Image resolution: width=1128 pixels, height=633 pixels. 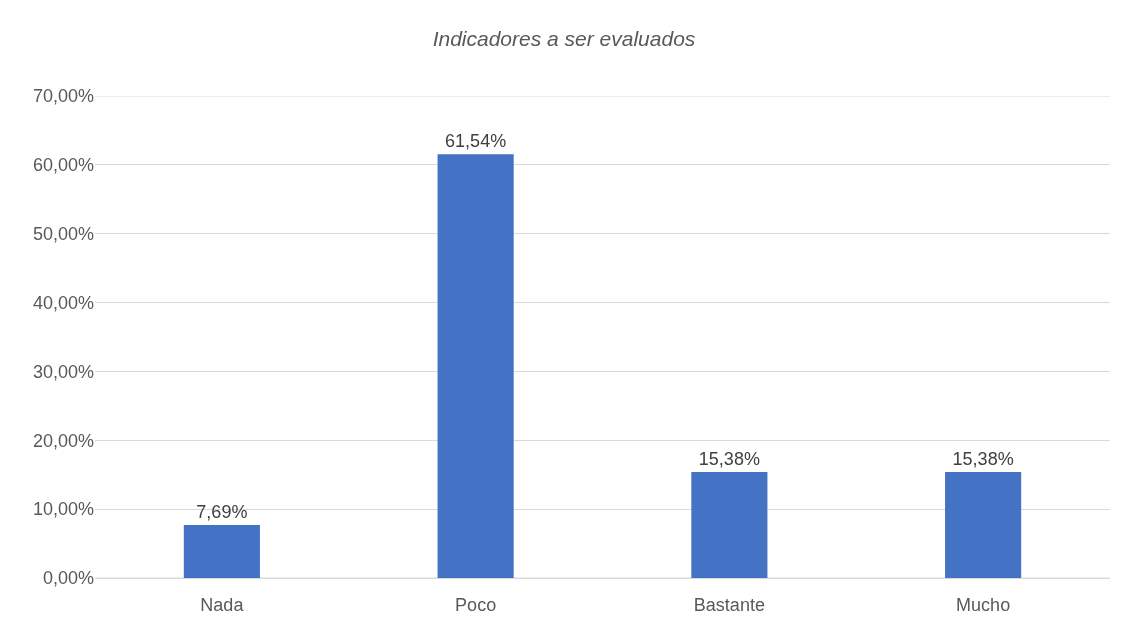 I want to click on y-tick-label: 40,00%, so click(x=63, y=302).